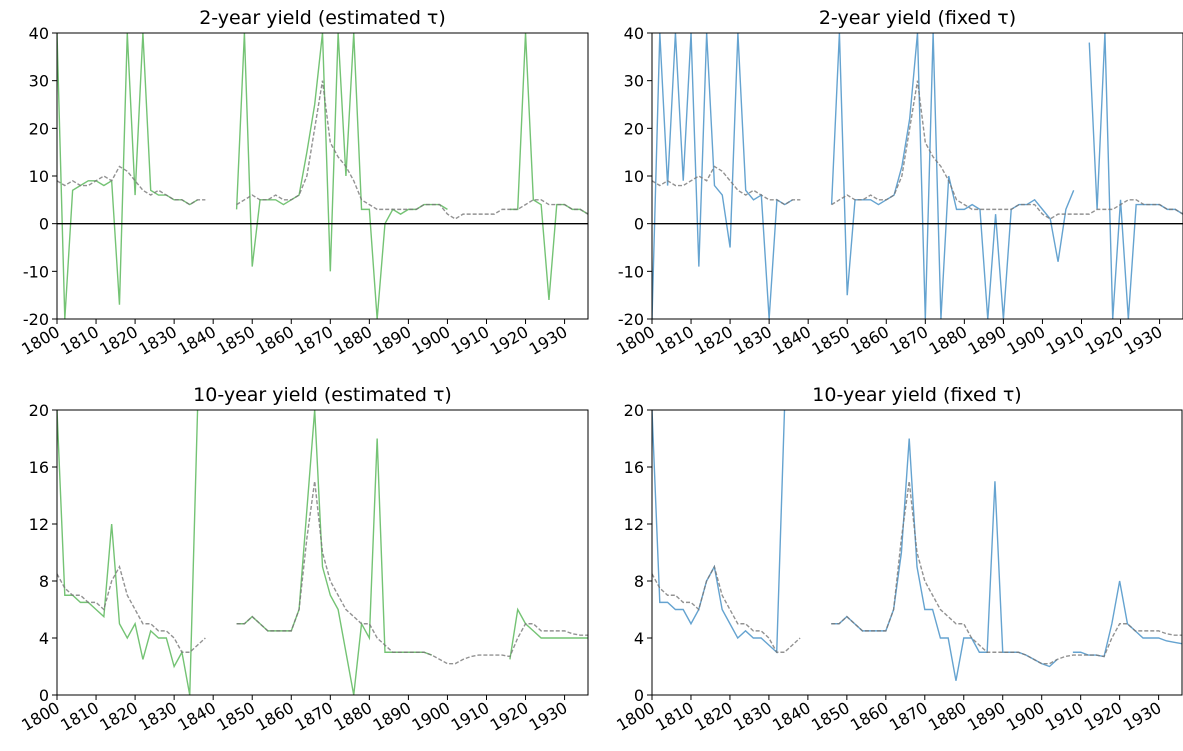 This screenshot has width=1183, height=751. I want to click on subplot-title: 2-year yield (estimated τ), so click(322, 18).